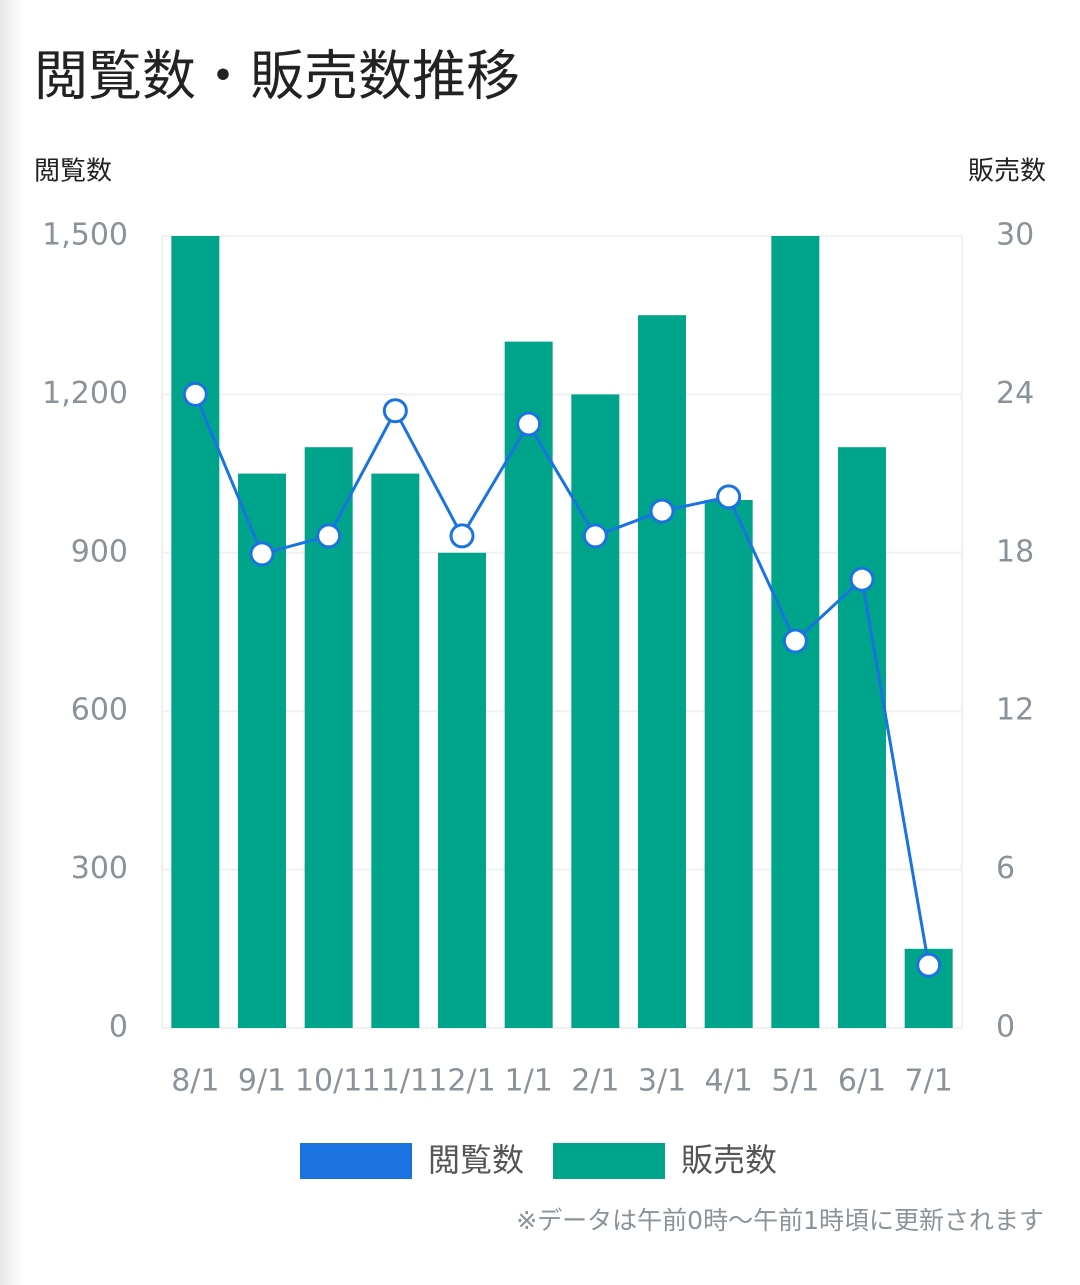 The width and height of the screenshot is (1080, 1285). Describe the element at coordinates (328, 1081) in the screenshot. I see `x-tick-label: 10/1` at that location.